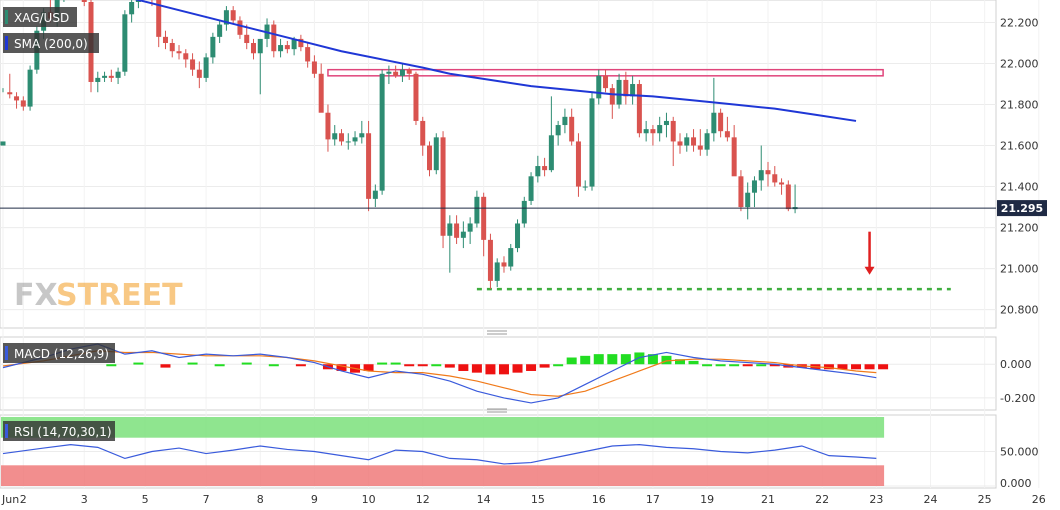  What do you see at coordinates (23, 499) in the screenshot?
I see `date-tick-label: 2` at bounding box center [23, 499].